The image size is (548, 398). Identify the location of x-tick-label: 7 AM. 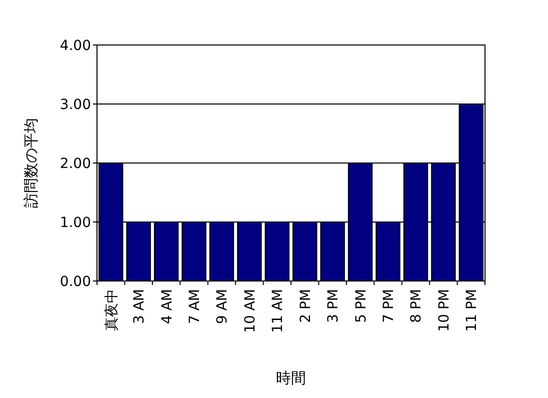
(195, 306).